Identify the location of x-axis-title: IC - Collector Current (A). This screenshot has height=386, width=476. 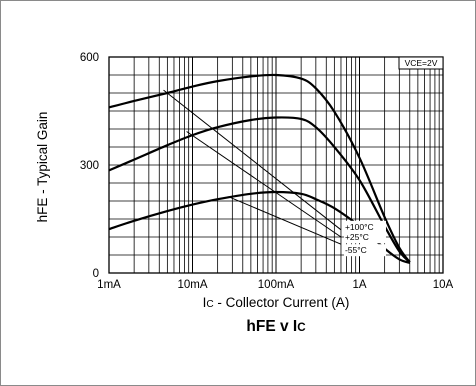
(276, 302).